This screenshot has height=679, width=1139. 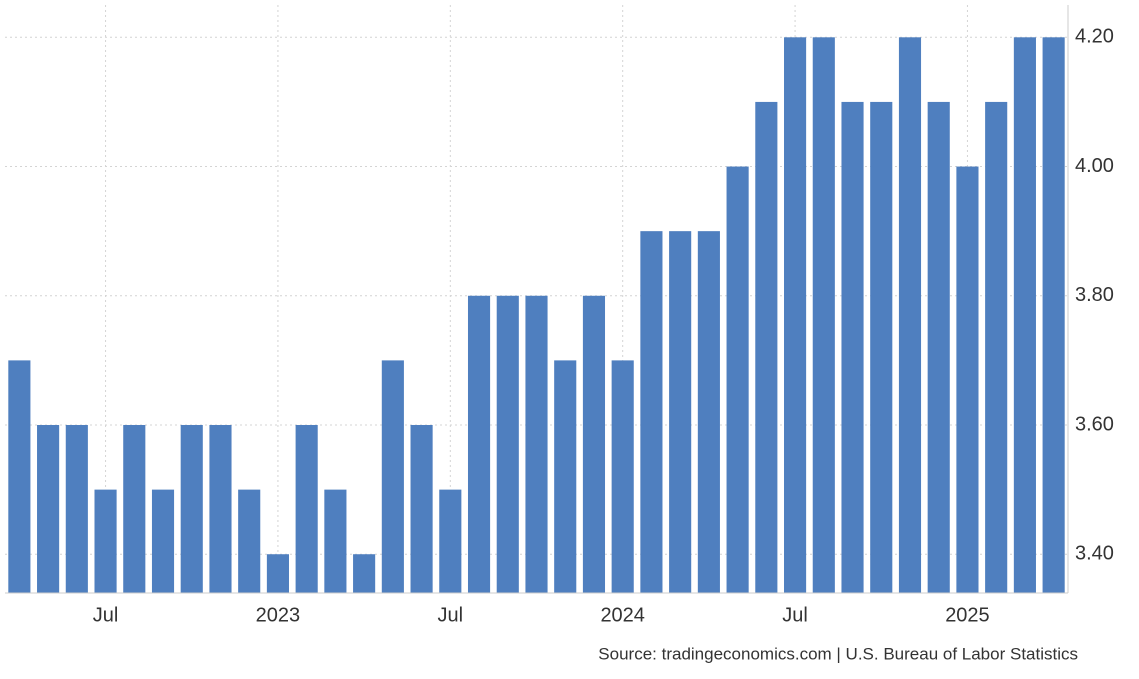 I want to click on y-tick-label: 3.40, so click(x=1094, y=554).